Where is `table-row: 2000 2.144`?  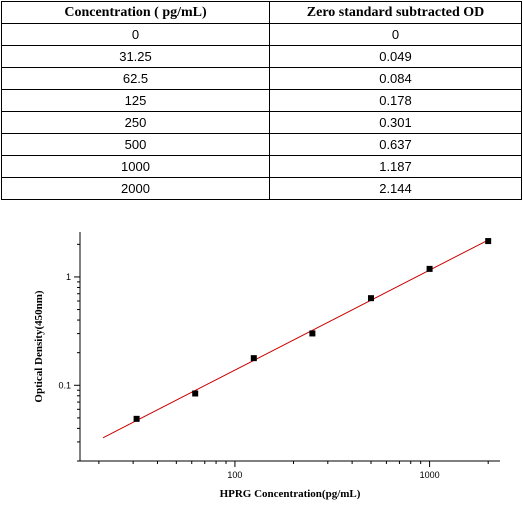
table-row: 2000 2.144 is located at coordinates (261, 188).